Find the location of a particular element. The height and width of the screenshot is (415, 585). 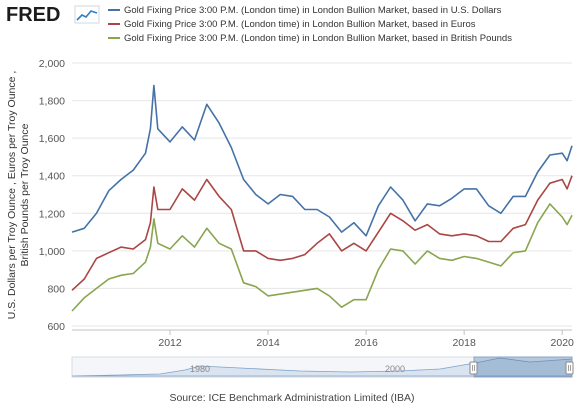

navigator-tick-label: 2000 is located at coordinates (395, 369).